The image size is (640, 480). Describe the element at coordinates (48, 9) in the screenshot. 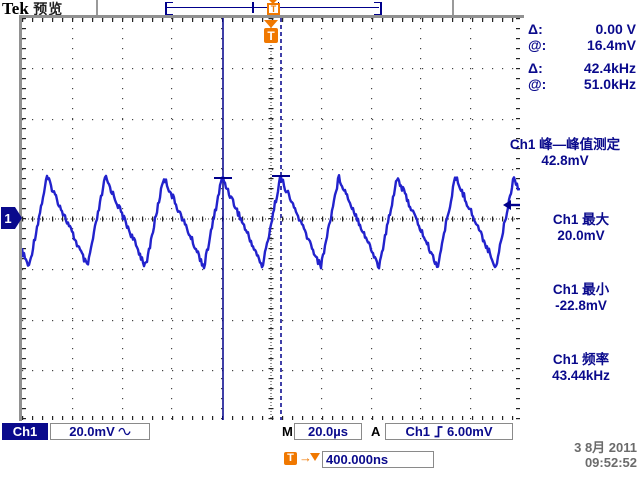

I see `acquisition-mode-label: 预览` at that location.